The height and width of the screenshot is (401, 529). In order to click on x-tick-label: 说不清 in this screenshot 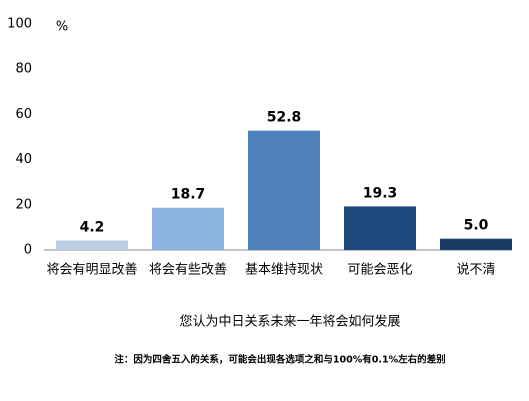, I will do `click(475, 270)`.